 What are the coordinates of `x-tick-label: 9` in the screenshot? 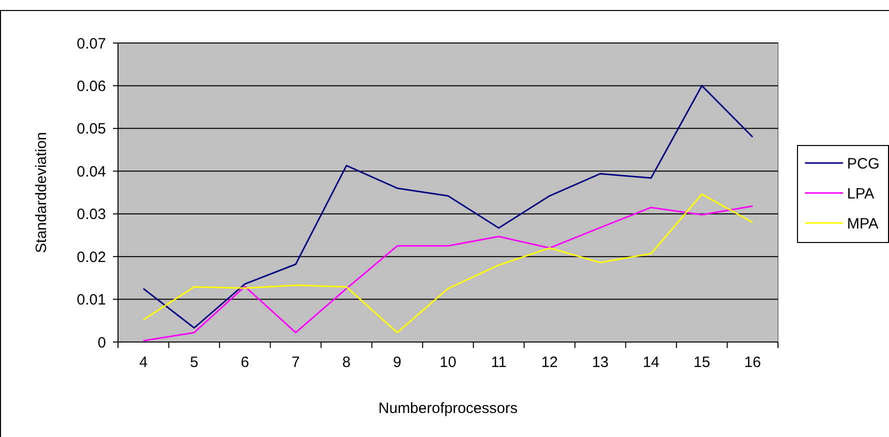 It's located at (397, 362).